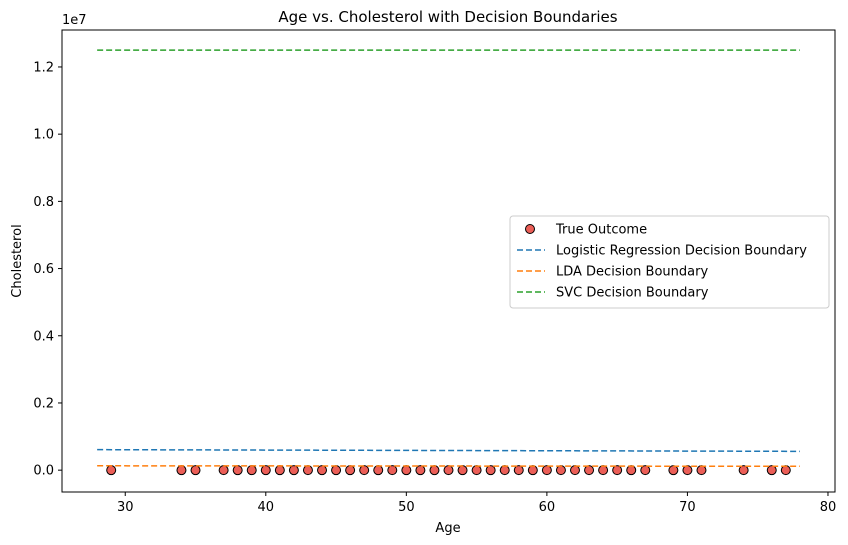  What do you see at coordinates (681, 251) in the screenshot?
I see `legend-label: Logistic Regression Decision Boundary` at bounding box center [681, 251].